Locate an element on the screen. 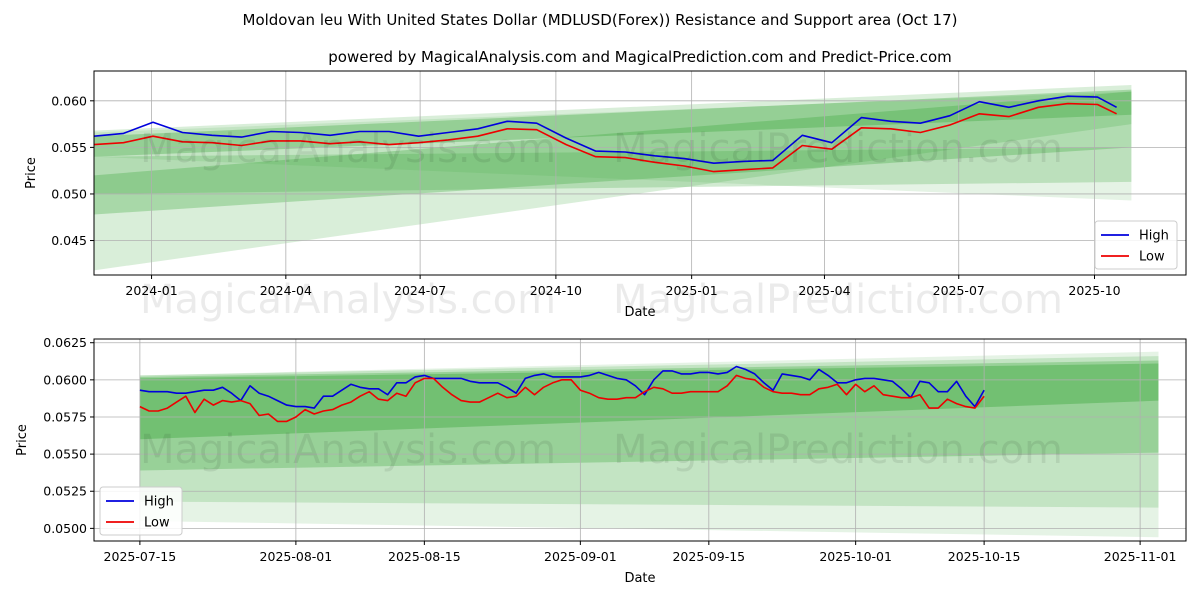  y-tick-label: 0.0525 is located at coordinates (65, 491).